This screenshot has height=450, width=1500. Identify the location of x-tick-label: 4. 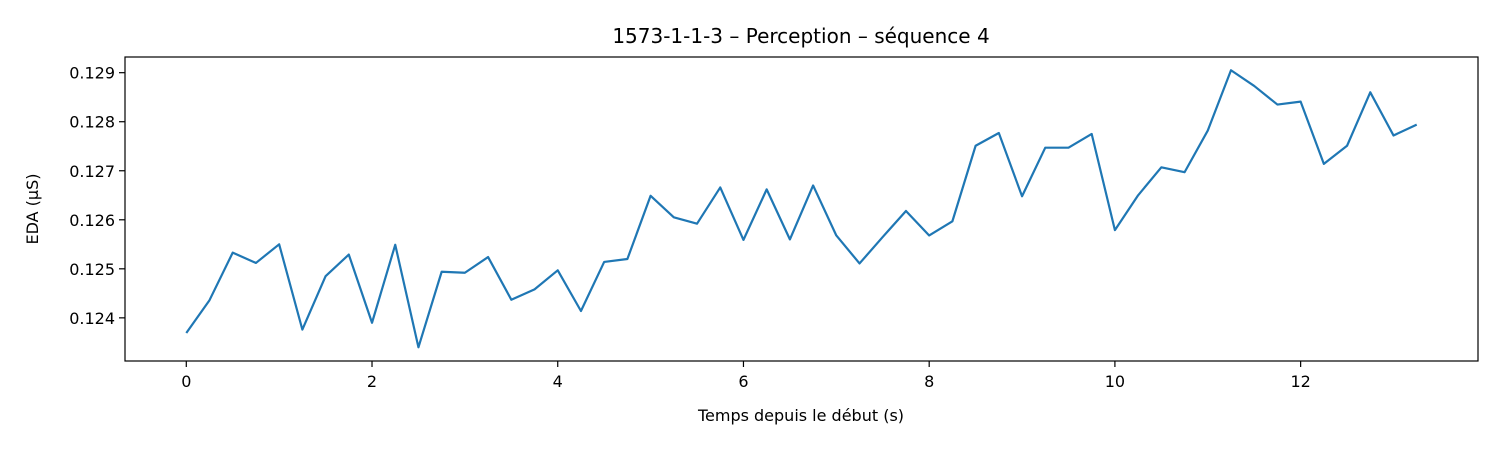
(558, 381).